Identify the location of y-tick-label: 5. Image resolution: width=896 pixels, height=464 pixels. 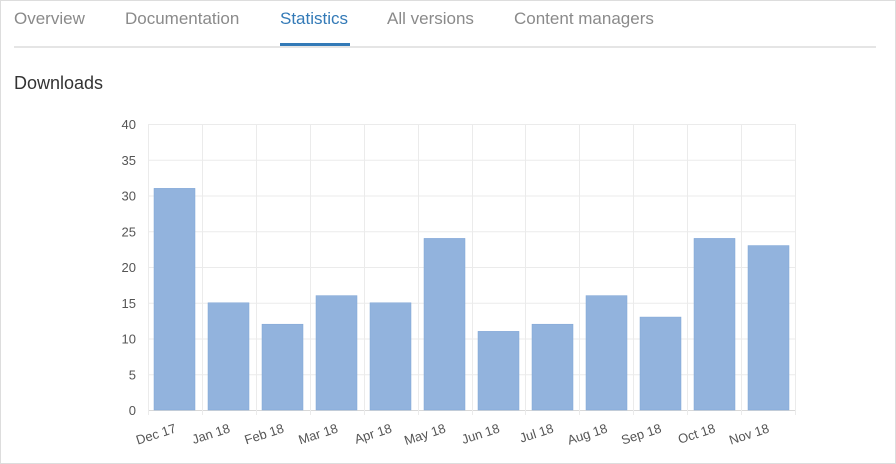
(132, 374).